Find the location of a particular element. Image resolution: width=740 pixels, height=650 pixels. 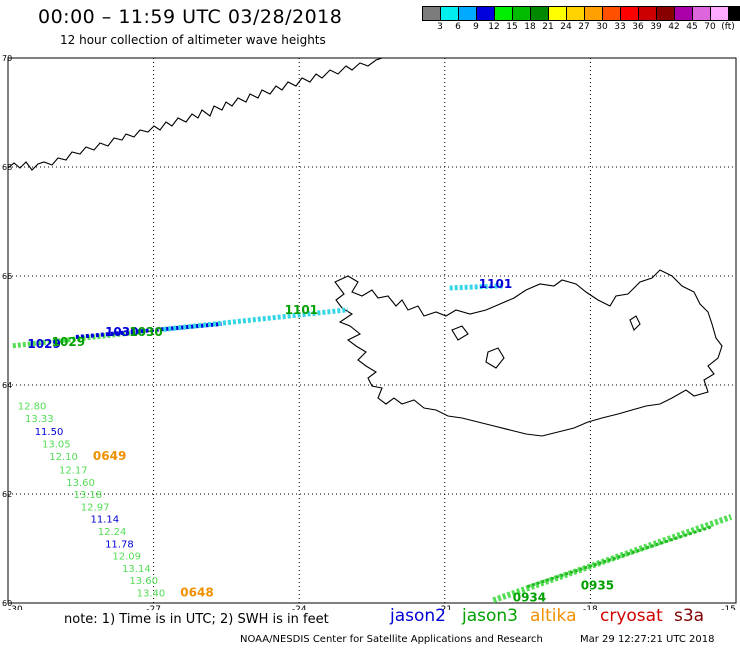

color-scale-label: 18 is located at coordinates (530, 27).